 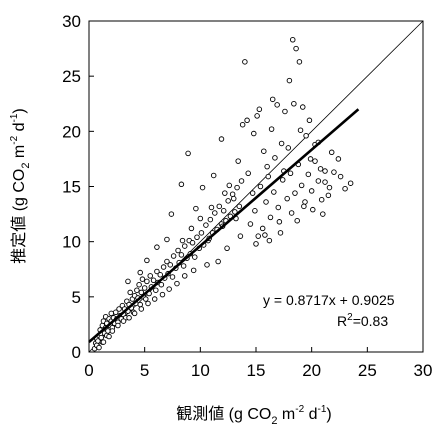 I want to click on y-axis-label: 推定値 (g CO2 m-2 d-1), so click(x=20, y=186).